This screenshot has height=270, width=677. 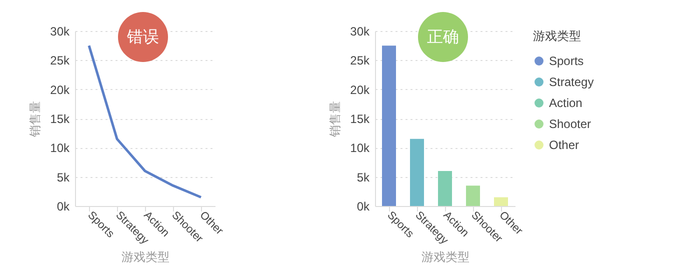 I want to click on line-series, so click(x=145, y=121).